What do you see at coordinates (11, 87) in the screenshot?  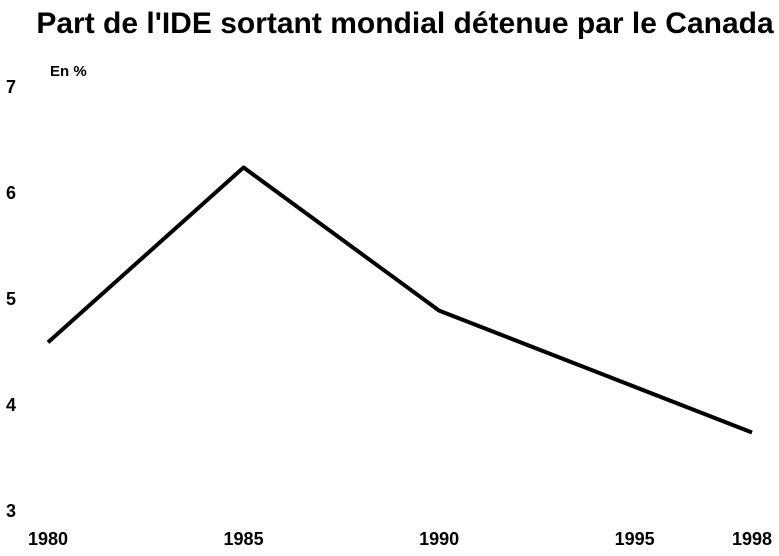 I see `y-tick-label: 7` at bounding box center [11, 87].